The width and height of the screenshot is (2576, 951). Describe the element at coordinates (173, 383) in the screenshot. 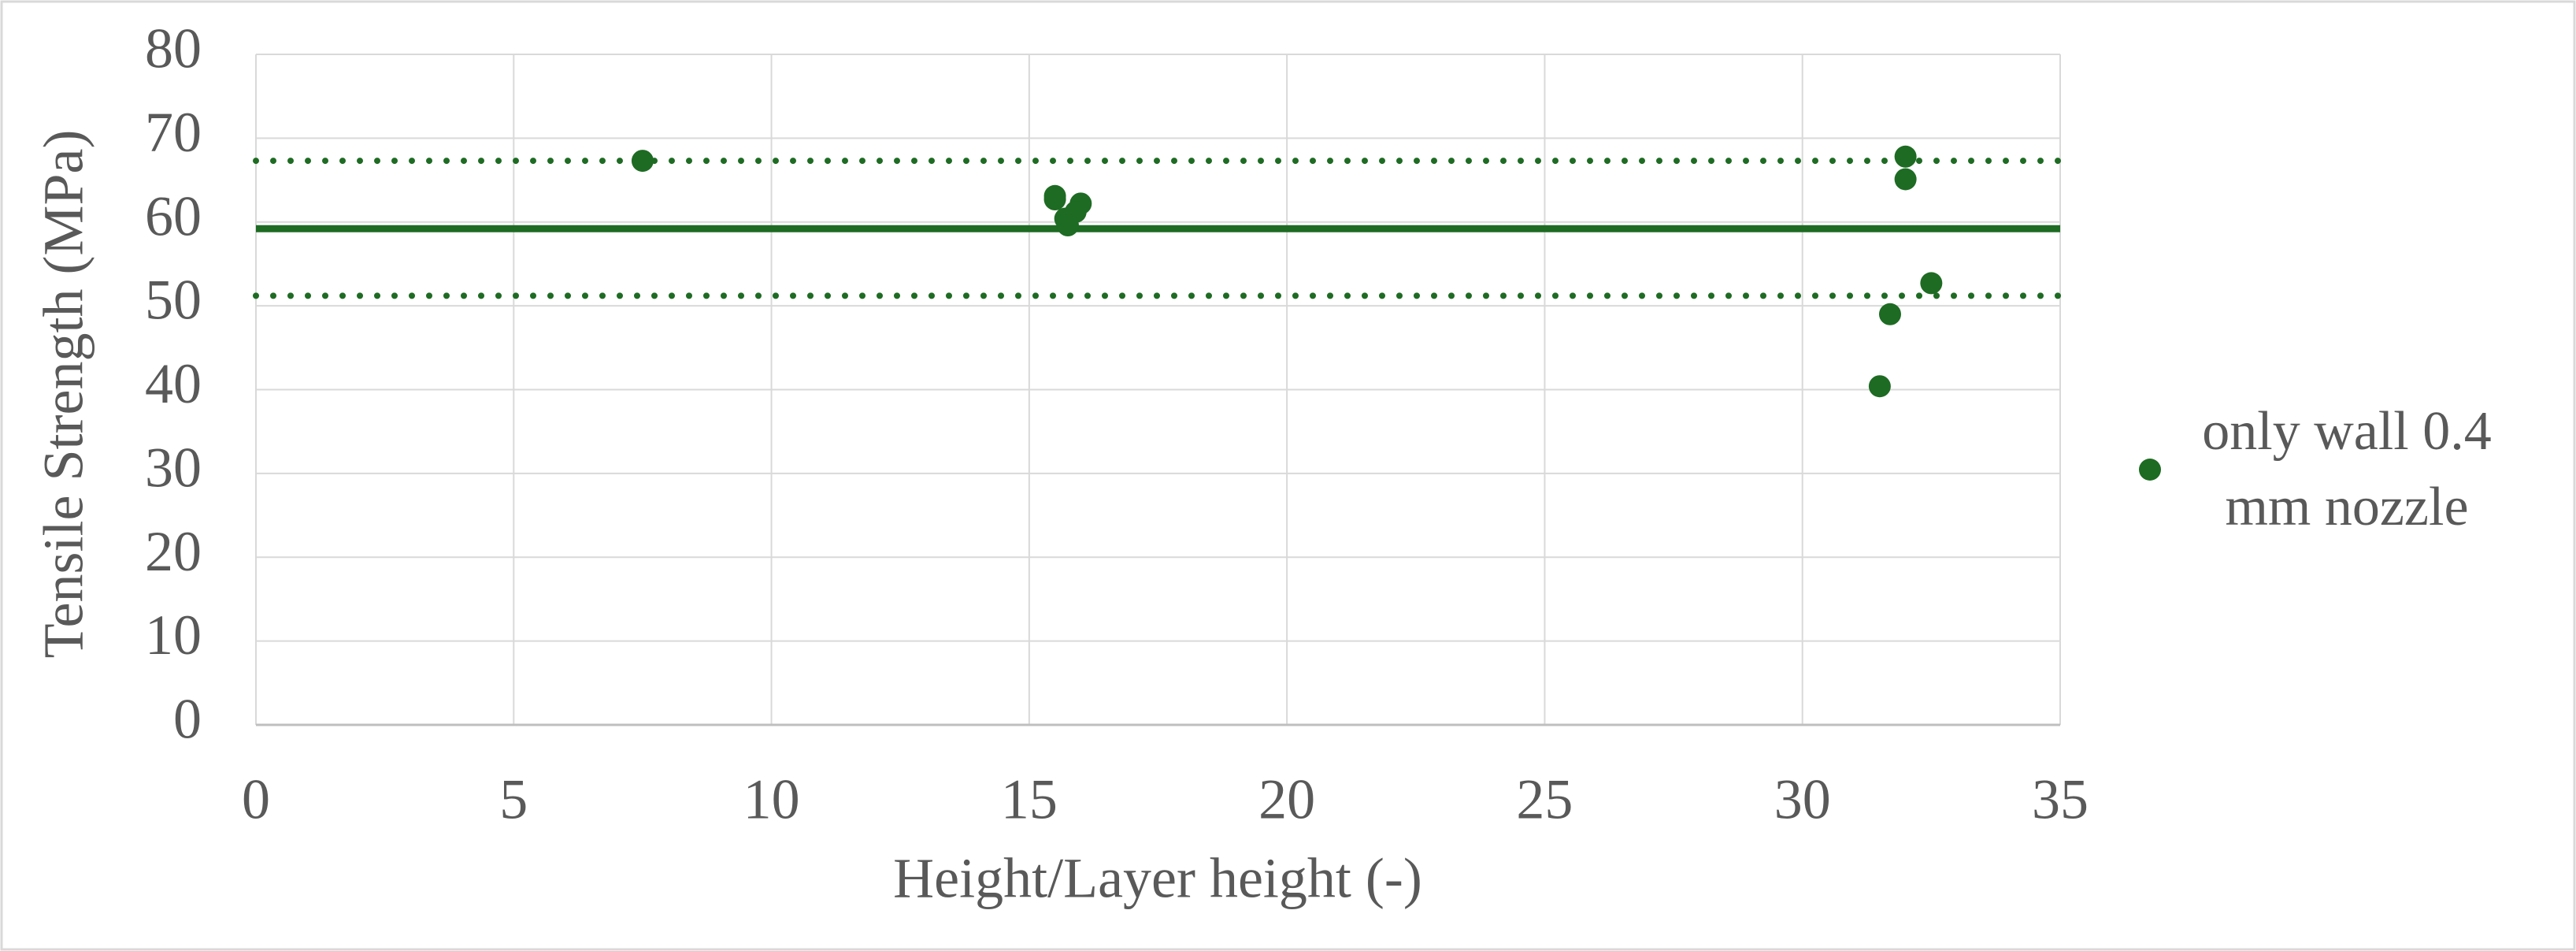

I see `y-tick-label: 40` at that location.